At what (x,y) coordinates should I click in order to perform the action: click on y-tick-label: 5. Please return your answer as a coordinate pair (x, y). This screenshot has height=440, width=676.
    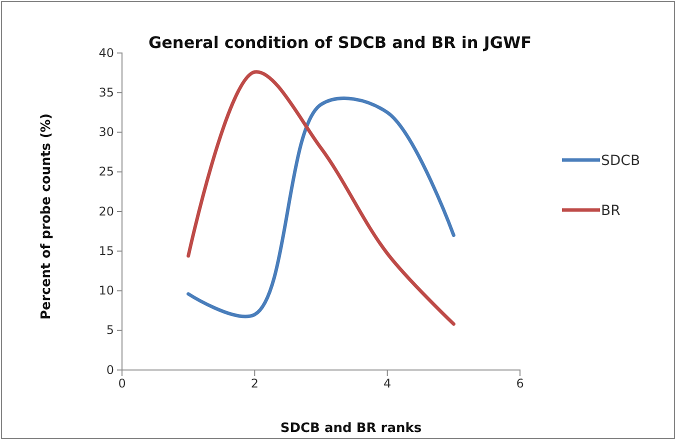
    Looking at the image, I should click on (110, 330).